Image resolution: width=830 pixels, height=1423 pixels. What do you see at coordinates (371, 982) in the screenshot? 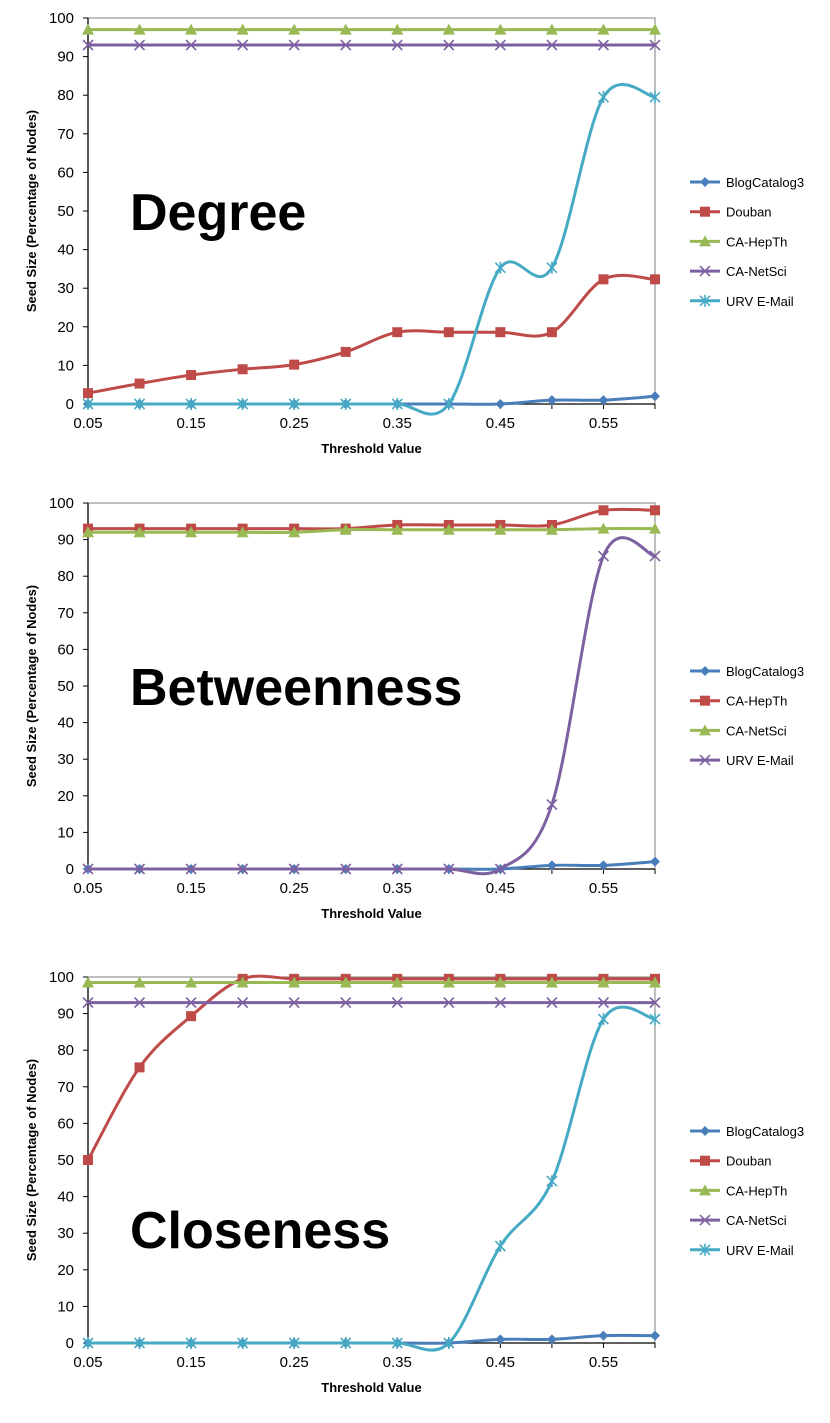
I see `series-ca-hepth` at bounding box center [371, 982].